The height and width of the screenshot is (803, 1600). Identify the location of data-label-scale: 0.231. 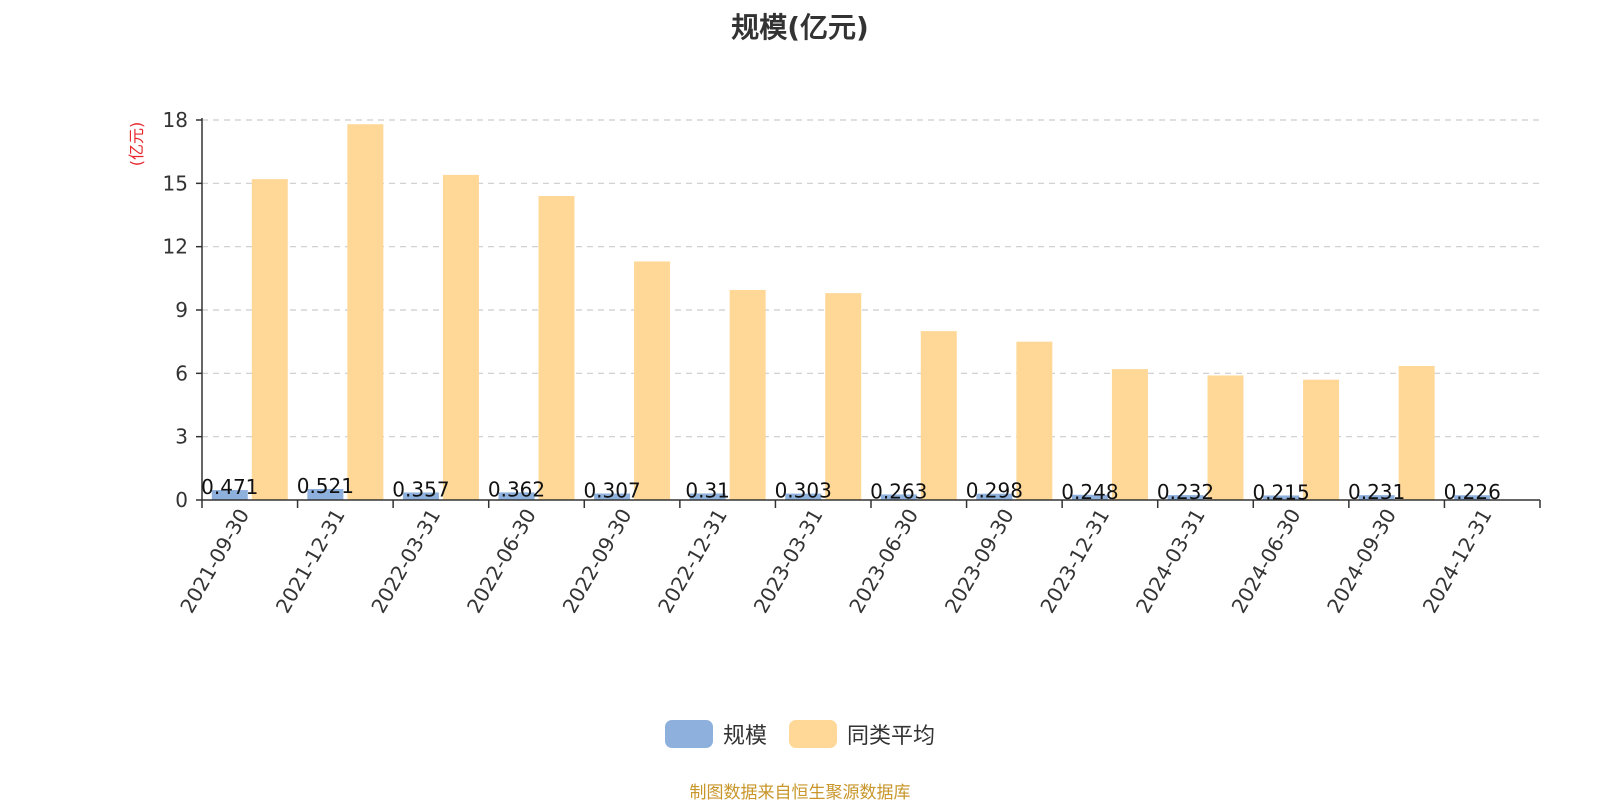
(1376, 492).